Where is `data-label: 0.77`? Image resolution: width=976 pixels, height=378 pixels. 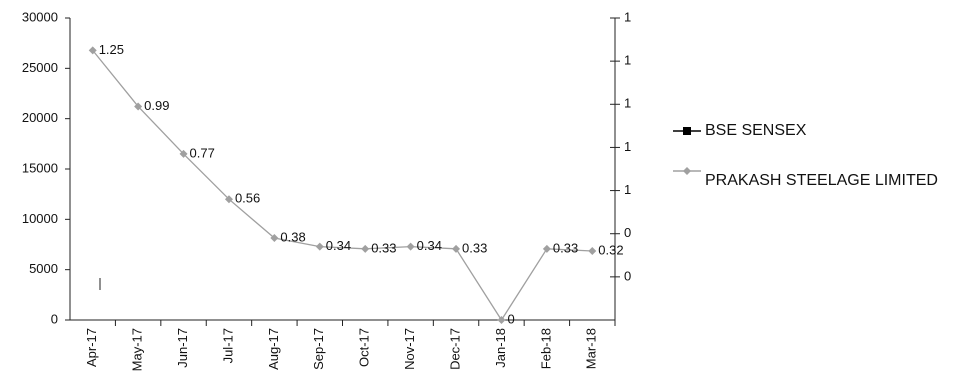 data-label: 0.77 is located at coordinates (202, 152).